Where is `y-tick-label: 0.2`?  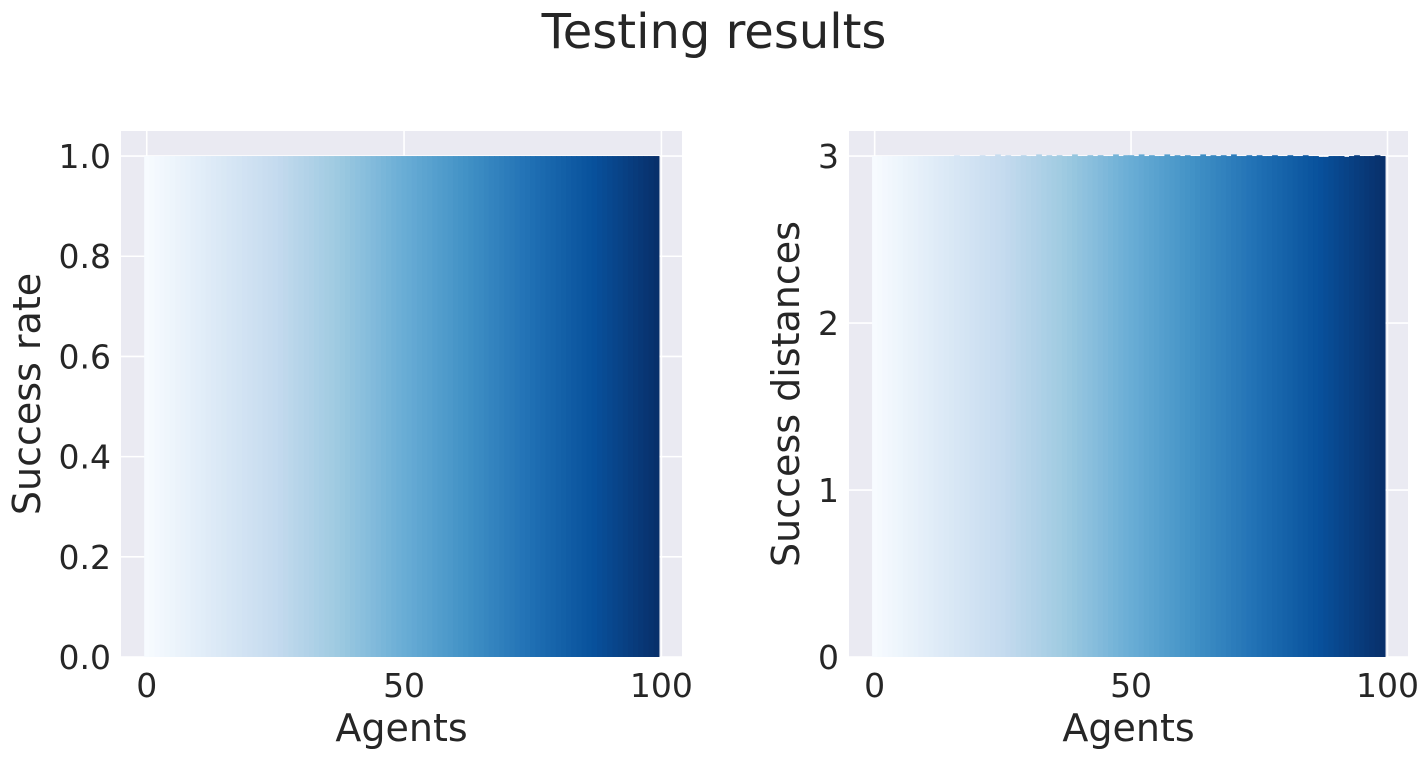
y-tick-label: 0.2 is located at coordinates (85, 557).